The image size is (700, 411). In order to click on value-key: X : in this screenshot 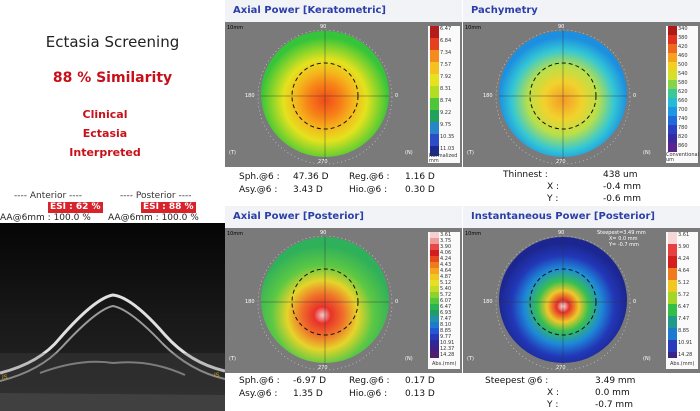, I will do `click(553, 393)`.